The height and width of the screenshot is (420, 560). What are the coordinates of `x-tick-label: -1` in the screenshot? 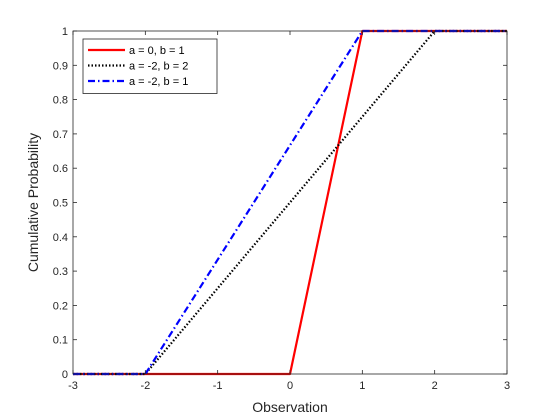 It's located at (218, 386).